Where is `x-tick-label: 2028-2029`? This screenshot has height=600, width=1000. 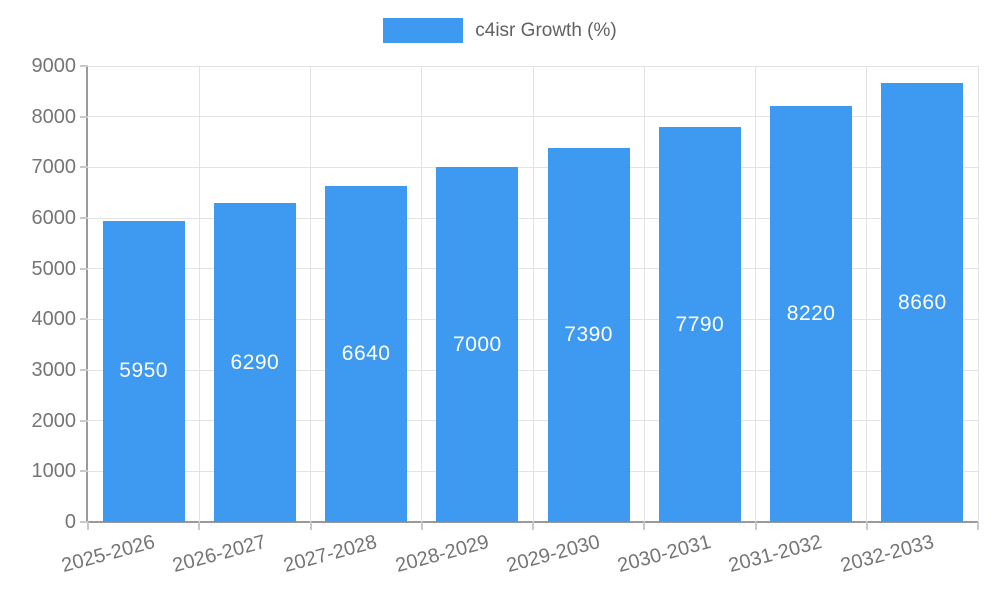 x-tick-label: 2028-2029 is located at coordinates (442, 554).